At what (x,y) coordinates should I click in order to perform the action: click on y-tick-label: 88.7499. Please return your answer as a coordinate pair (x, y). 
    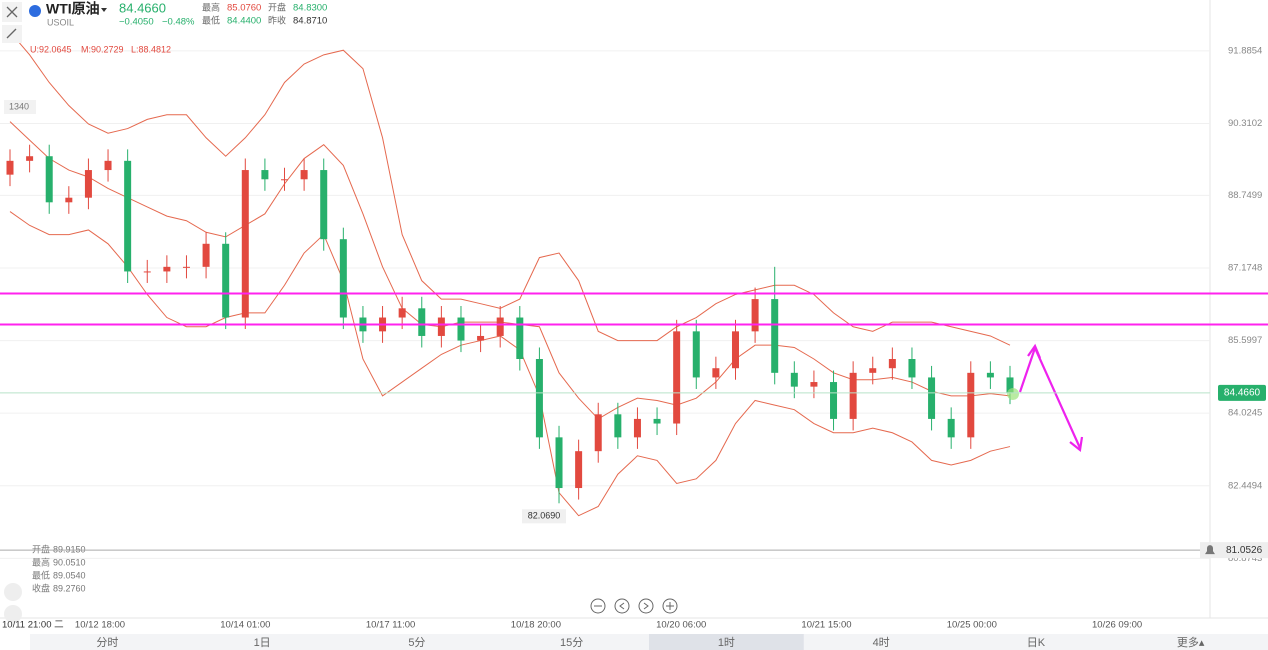
    Looking at the image, I should click on (1245, 195).